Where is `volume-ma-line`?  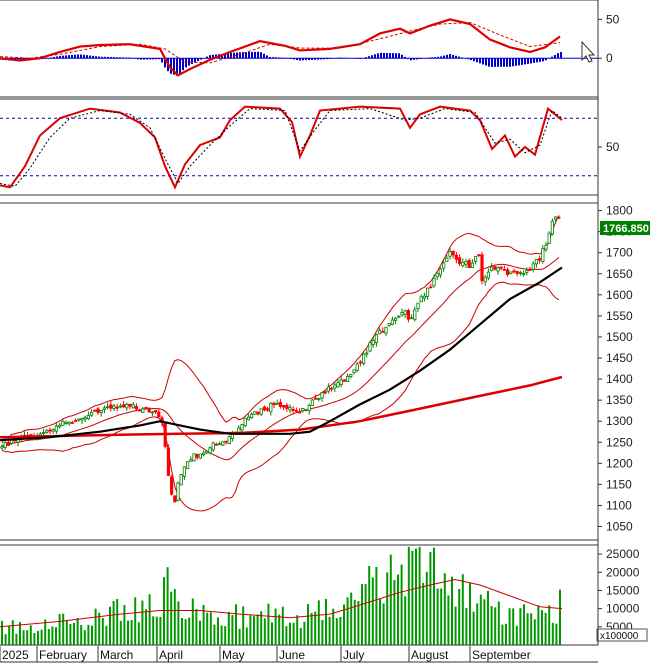 volume-ma-line is located at coordinates (281, 603).